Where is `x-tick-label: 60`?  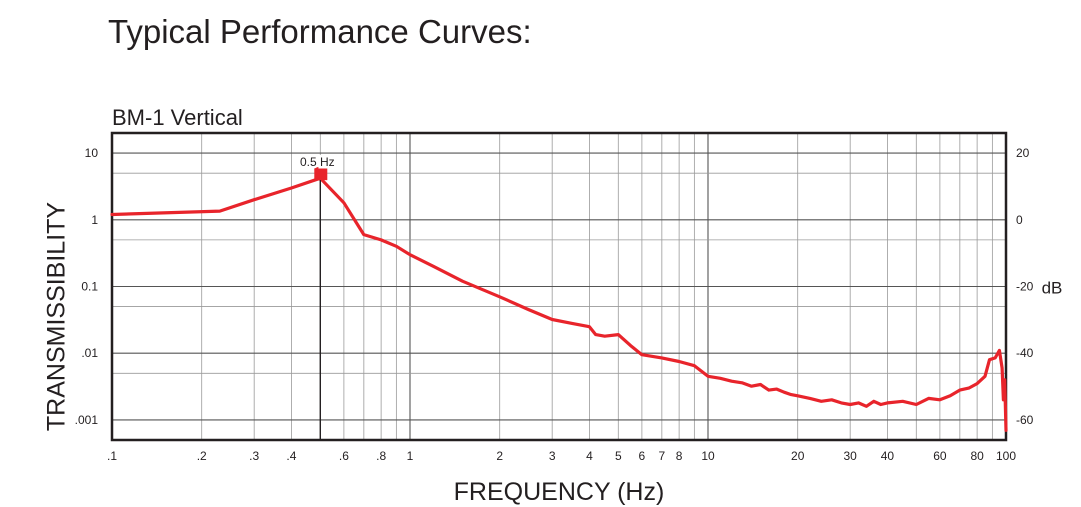 x-tick-label: 60 is located at coordinates (940, 456).